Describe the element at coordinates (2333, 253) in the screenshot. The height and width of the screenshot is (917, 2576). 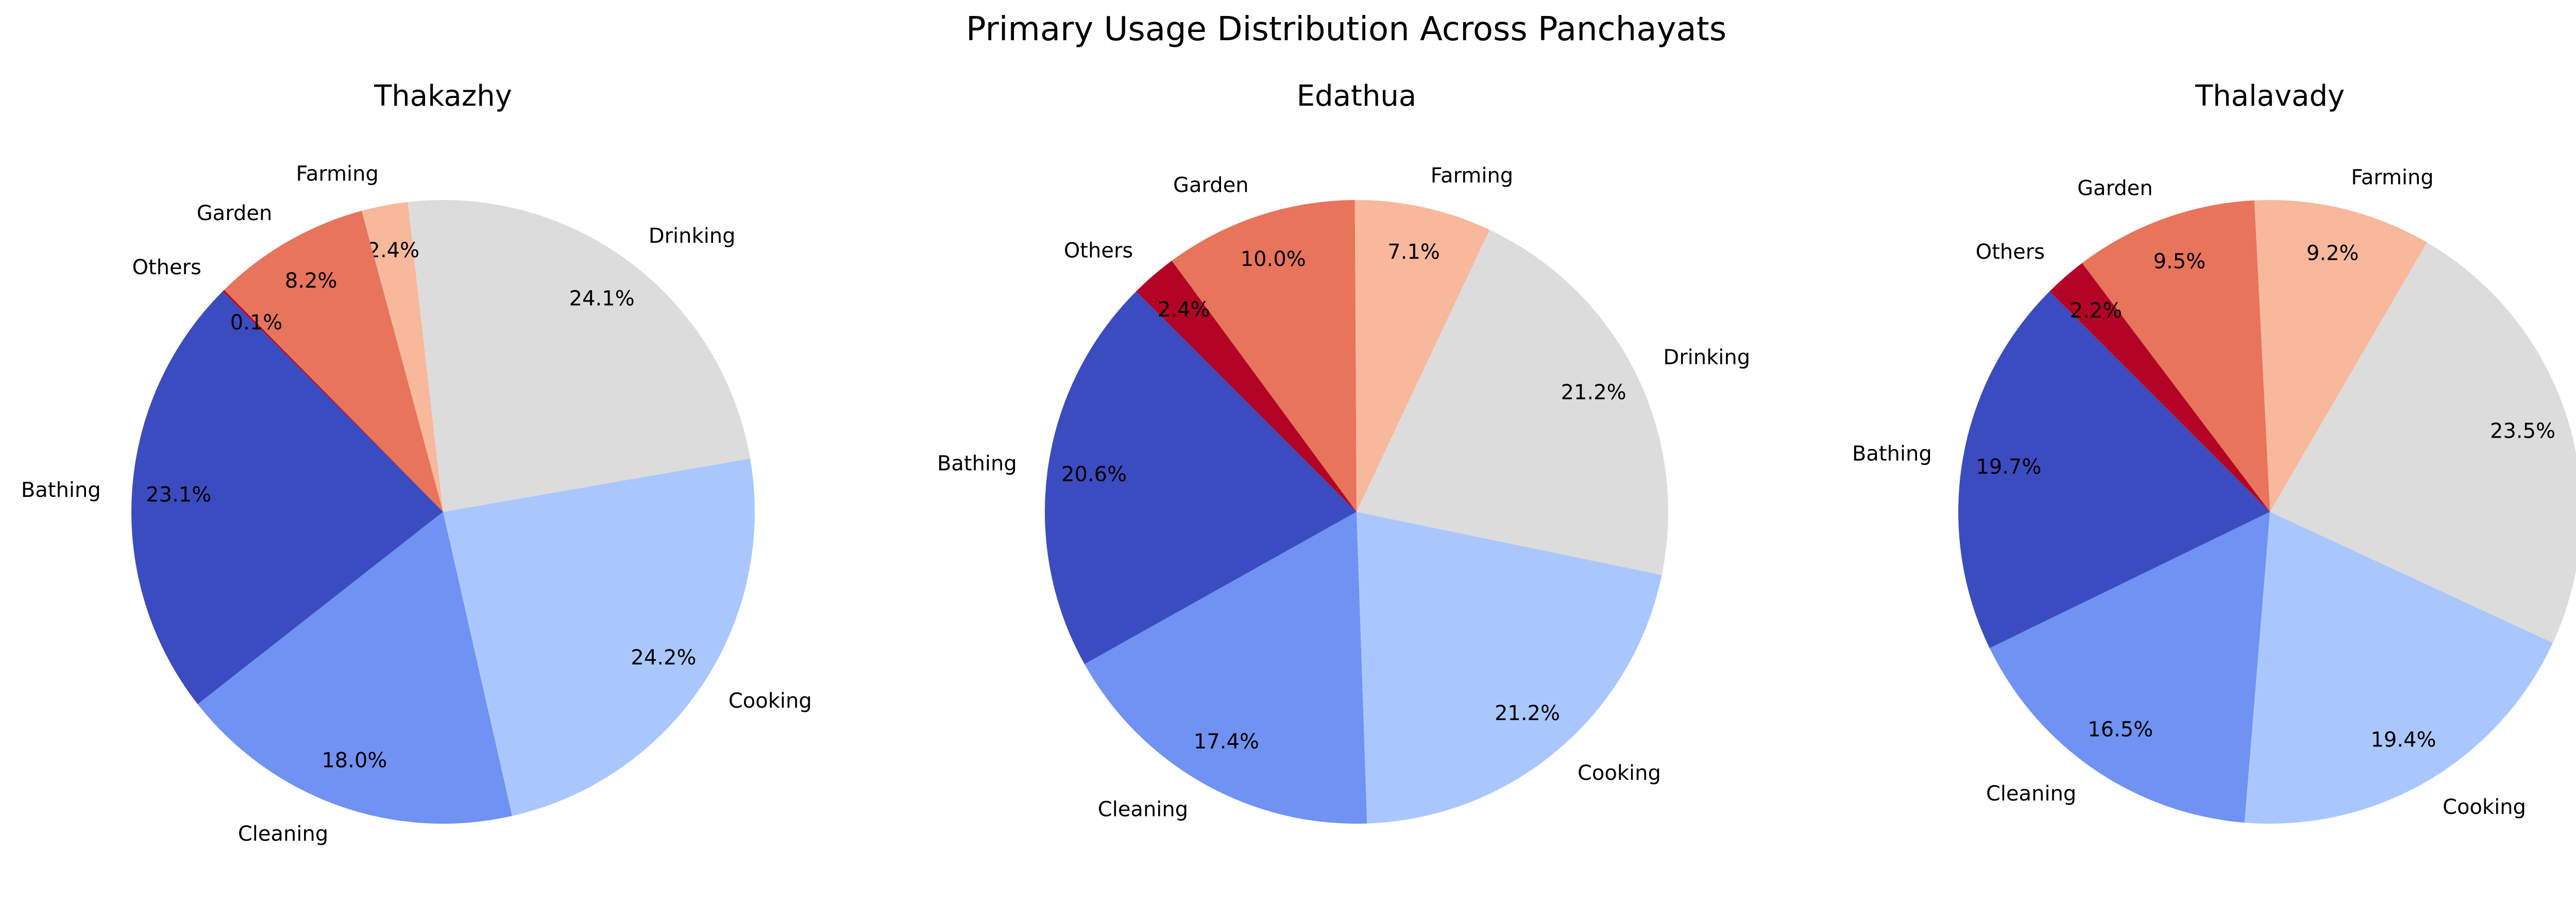
I see `pie-percent-label: 9.2%` at that location.